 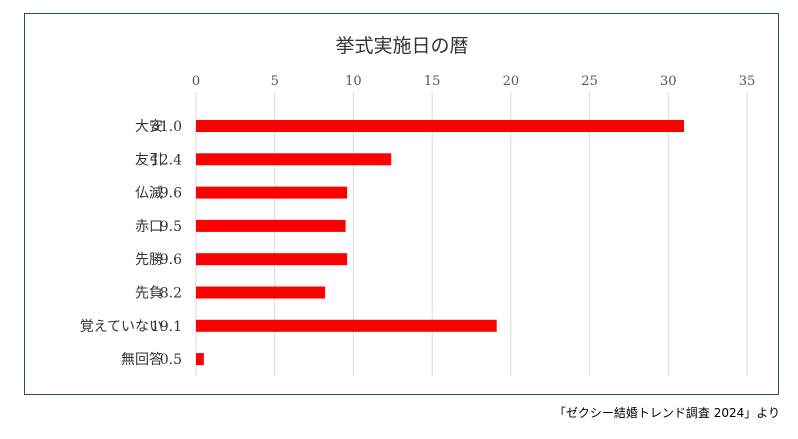 What do you see at coordinates (142, 359) in the screenshot?
I see `category-label: 無回答` at bounding box center [142, 359].